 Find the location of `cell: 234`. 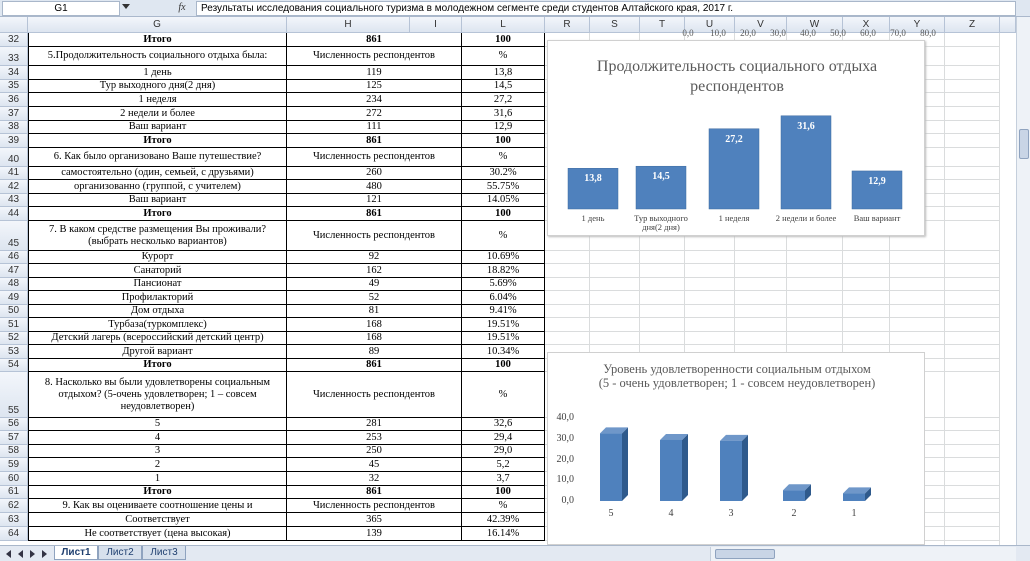

cell: 234 is located at coordinates (374, 100).